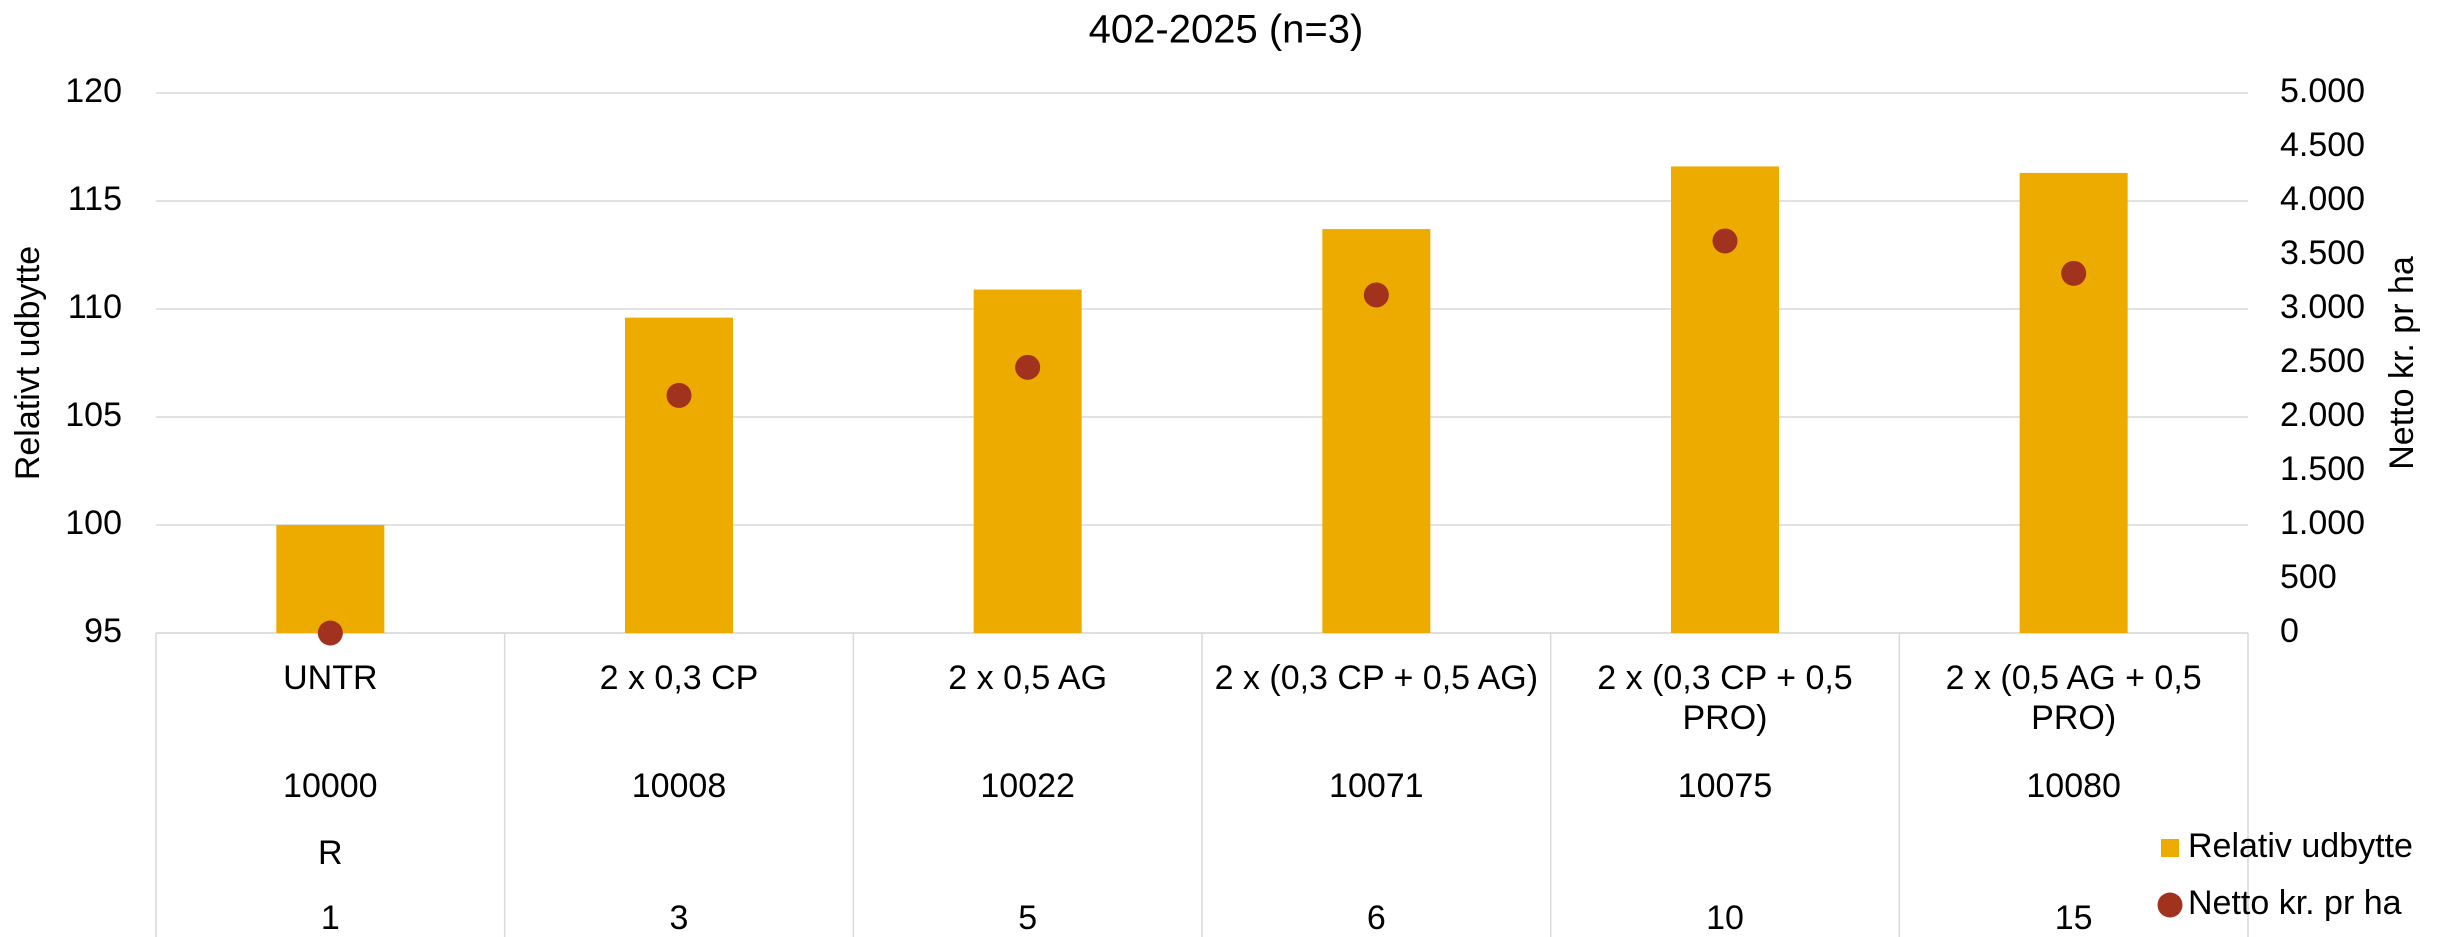 The width and height of the screenshot is (2440, 937). What do you see at coordinates (1725, 698) in the screenshot?
I see `category-label: 2 x (0,3 CP + 0,5 PRO)` at bounding box center [1725, 698].